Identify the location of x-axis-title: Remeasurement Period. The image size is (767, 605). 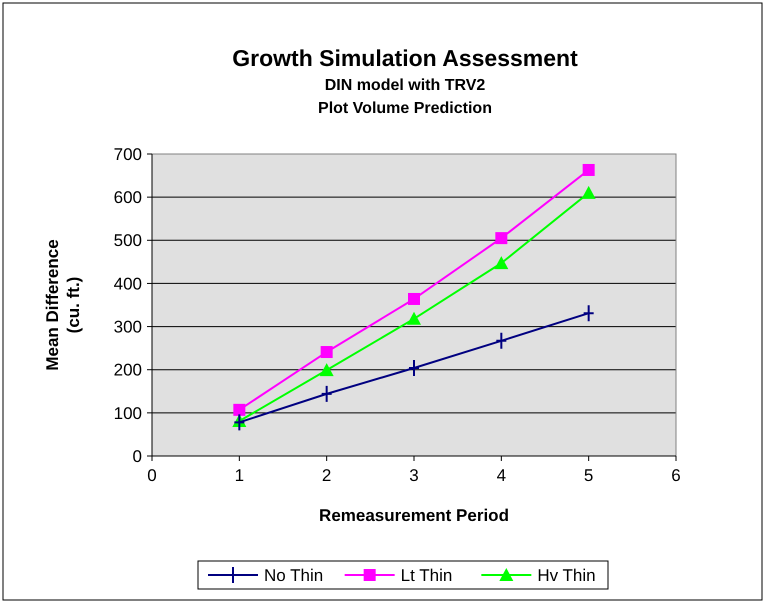
(414, 515).